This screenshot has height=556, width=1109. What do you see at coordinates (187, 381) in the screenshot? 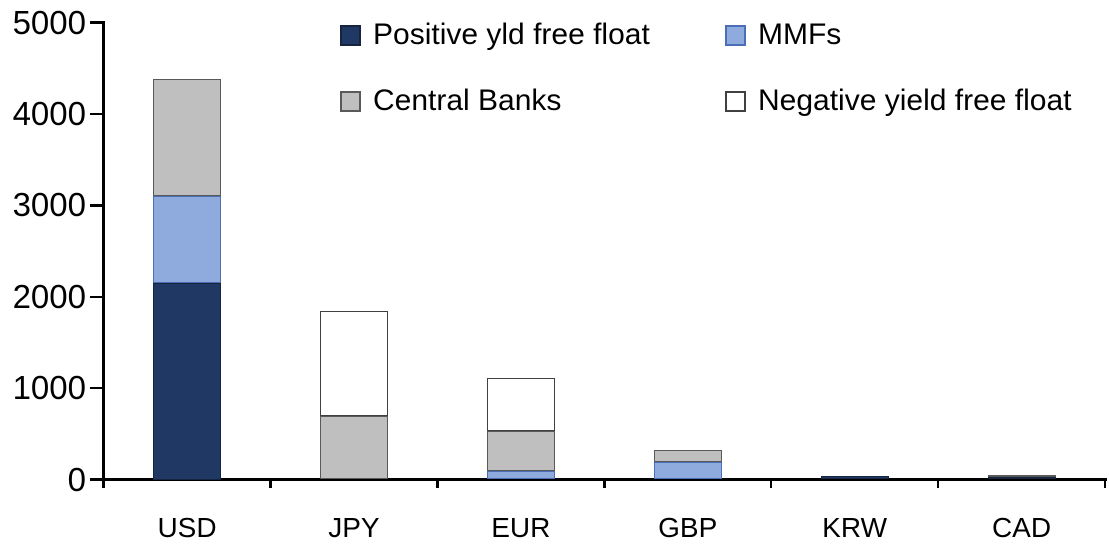
I see `bar-segment-positive-yld-free-float-usd` at bounding box center [187, 381].